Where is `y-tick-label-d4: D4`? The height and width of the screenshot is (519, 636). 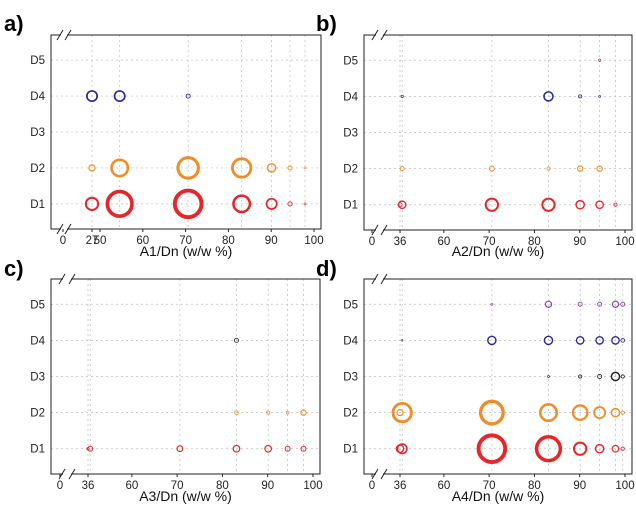
y-tick-label-d4: D4 is located at coordinates (350, 97).